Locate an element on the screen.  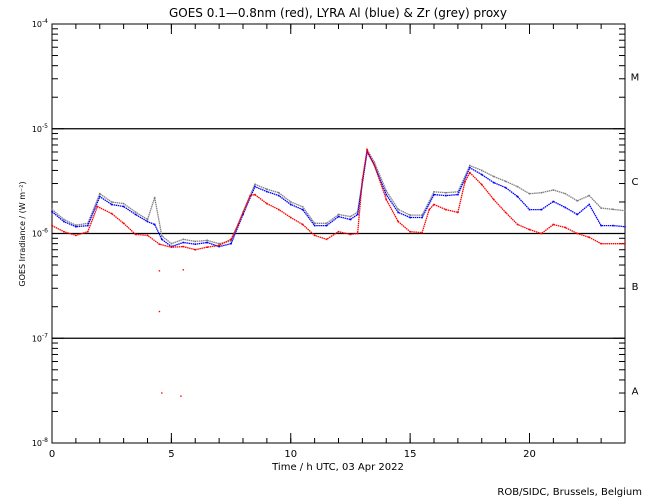
y-tick-label: 10⁻⁵ is located at coordinates (40, 128).